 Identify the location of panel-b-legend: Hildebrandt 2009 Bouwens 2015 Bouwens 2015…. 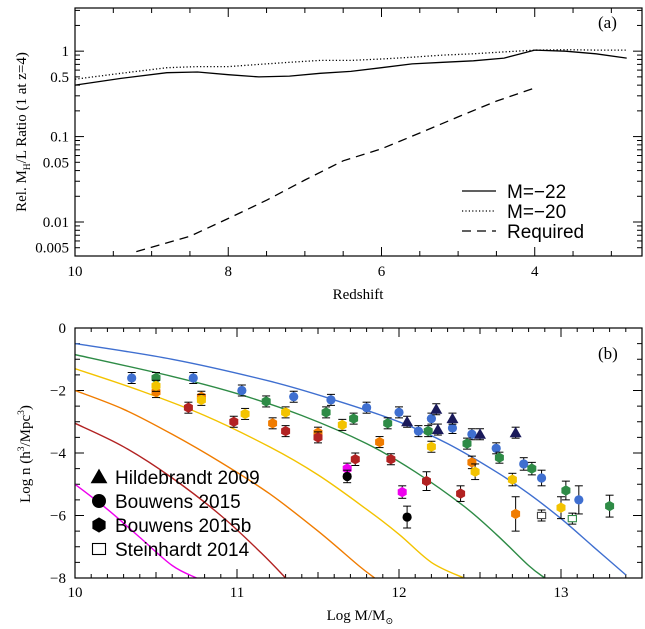
(175, 514).